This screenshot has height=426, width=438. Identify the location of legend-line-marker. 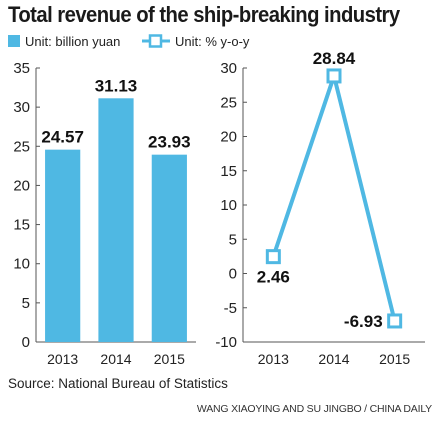
(155, 41).